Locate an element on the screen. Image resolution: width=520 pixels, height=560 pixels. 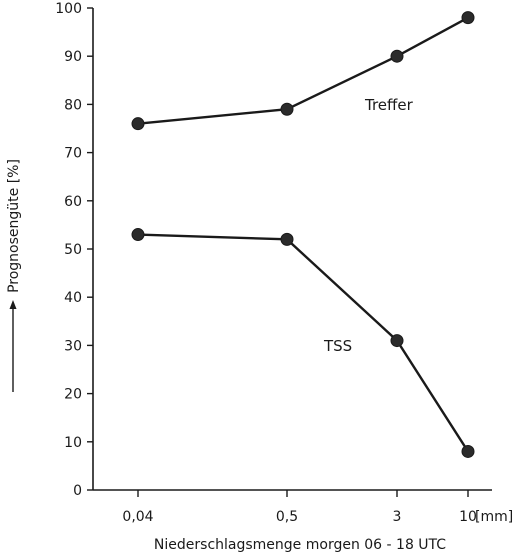
series-line-treffer is located at coordinates (303, 70).